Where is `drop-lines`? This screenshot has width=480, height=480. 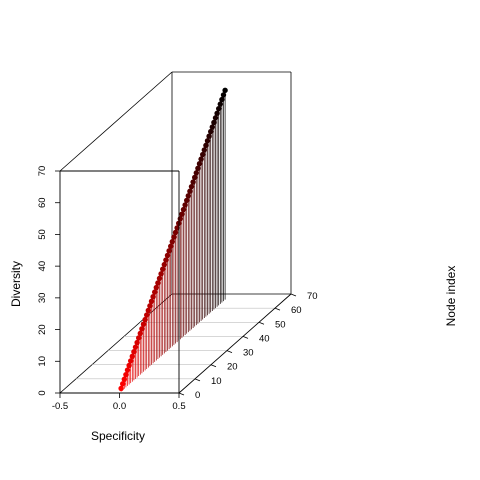
drop-lines is located at coordinates (173, 241).